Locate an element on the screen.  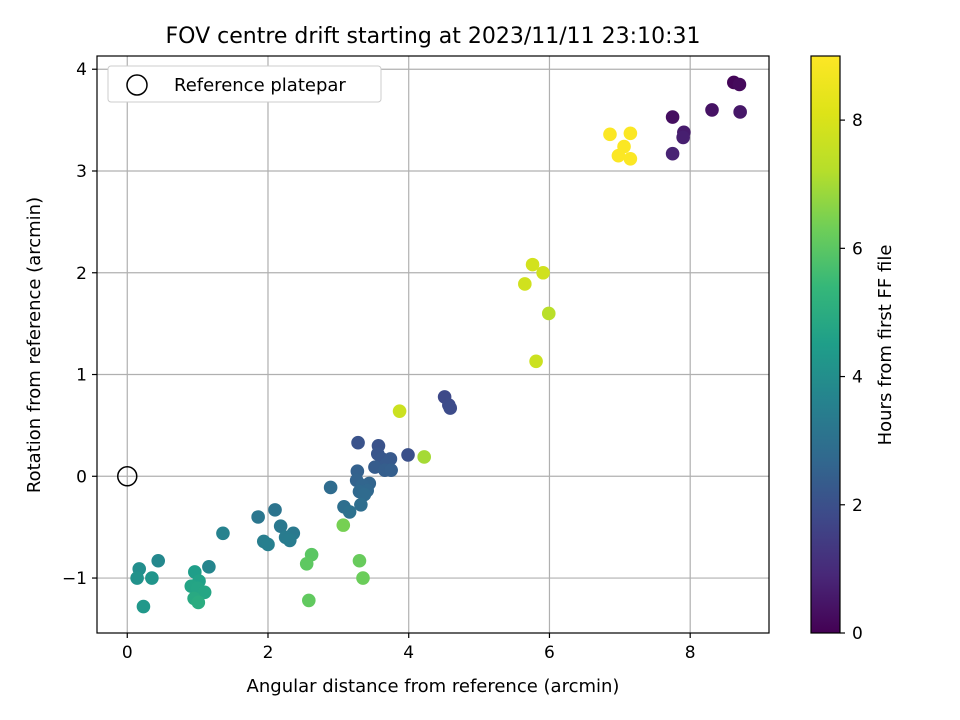
x-tick-label: 8 is located at coordinates (690, 653).